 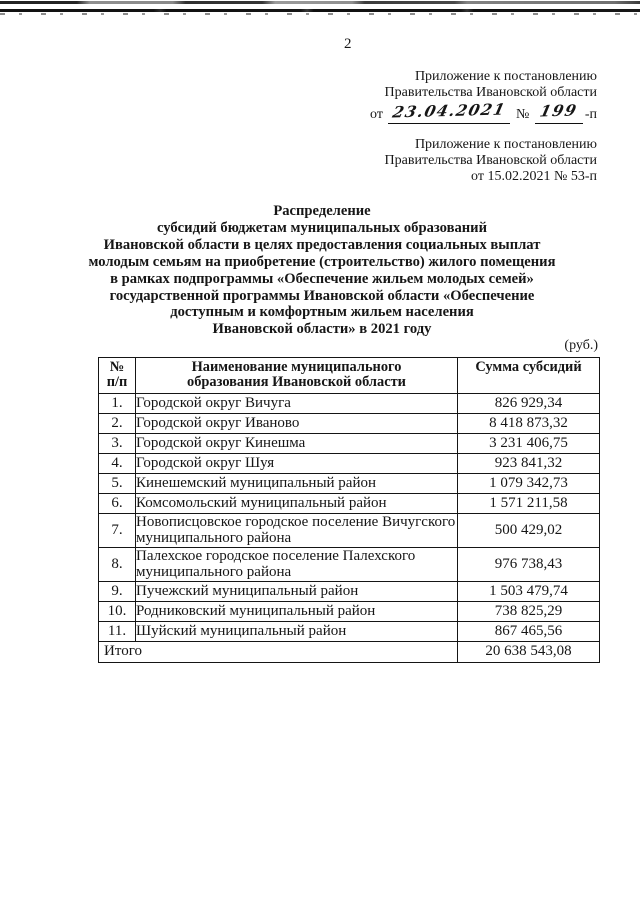 I want to click on title-line: Ивановской области» в 2021 году, so click(x=322, y=329).